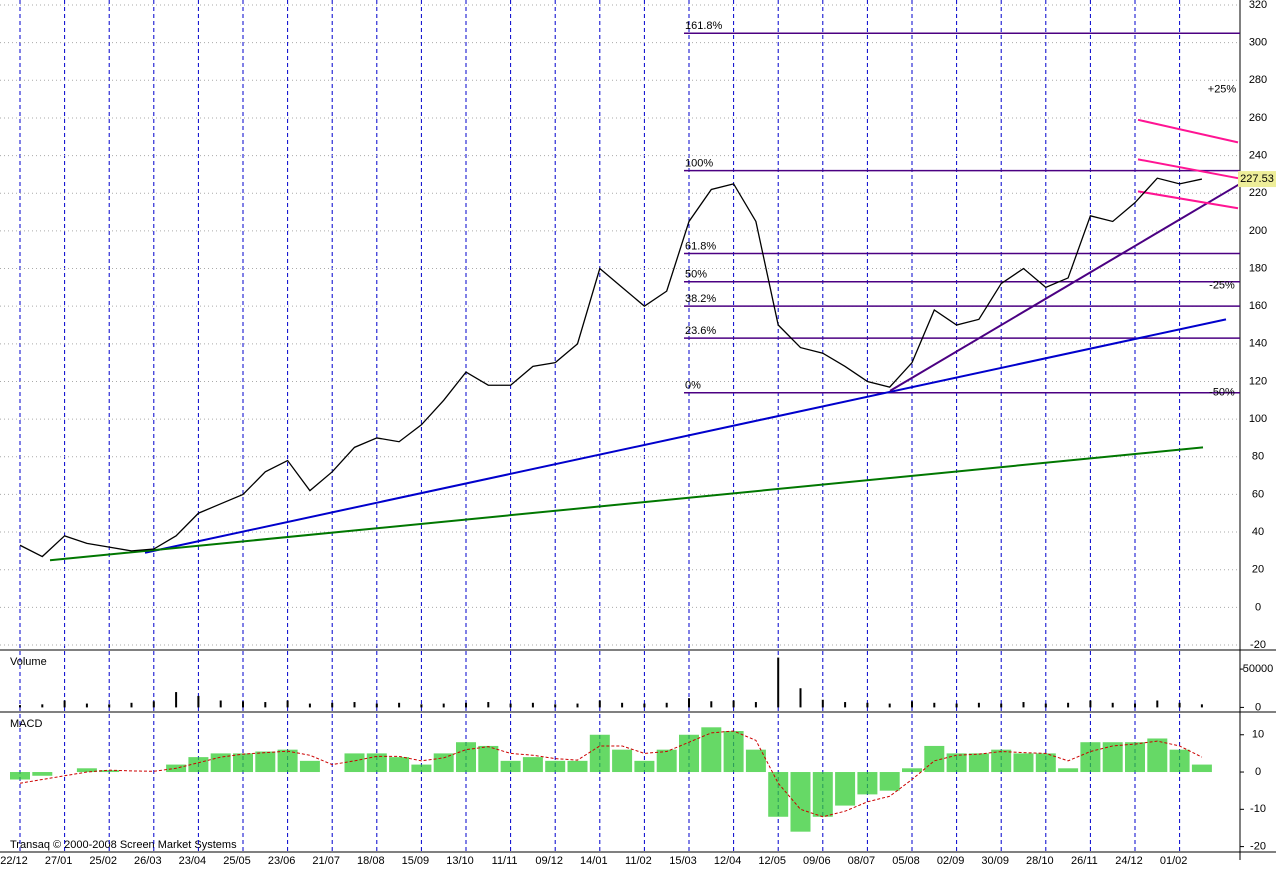  I want to click on y-tick-label: 80, so click(1258, 457).